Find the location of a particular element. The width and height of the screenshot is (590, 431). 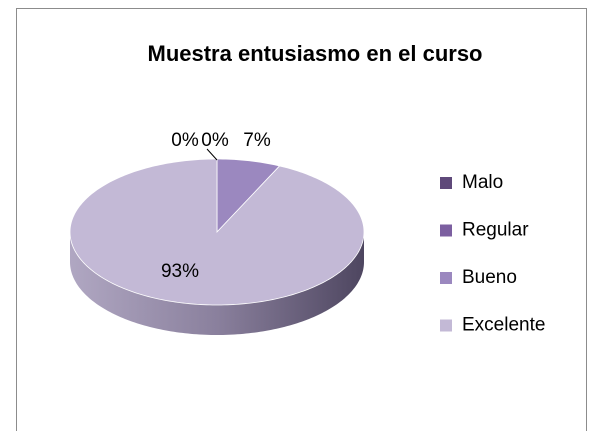

data-label: 93% is located at coordinates (180, 271).